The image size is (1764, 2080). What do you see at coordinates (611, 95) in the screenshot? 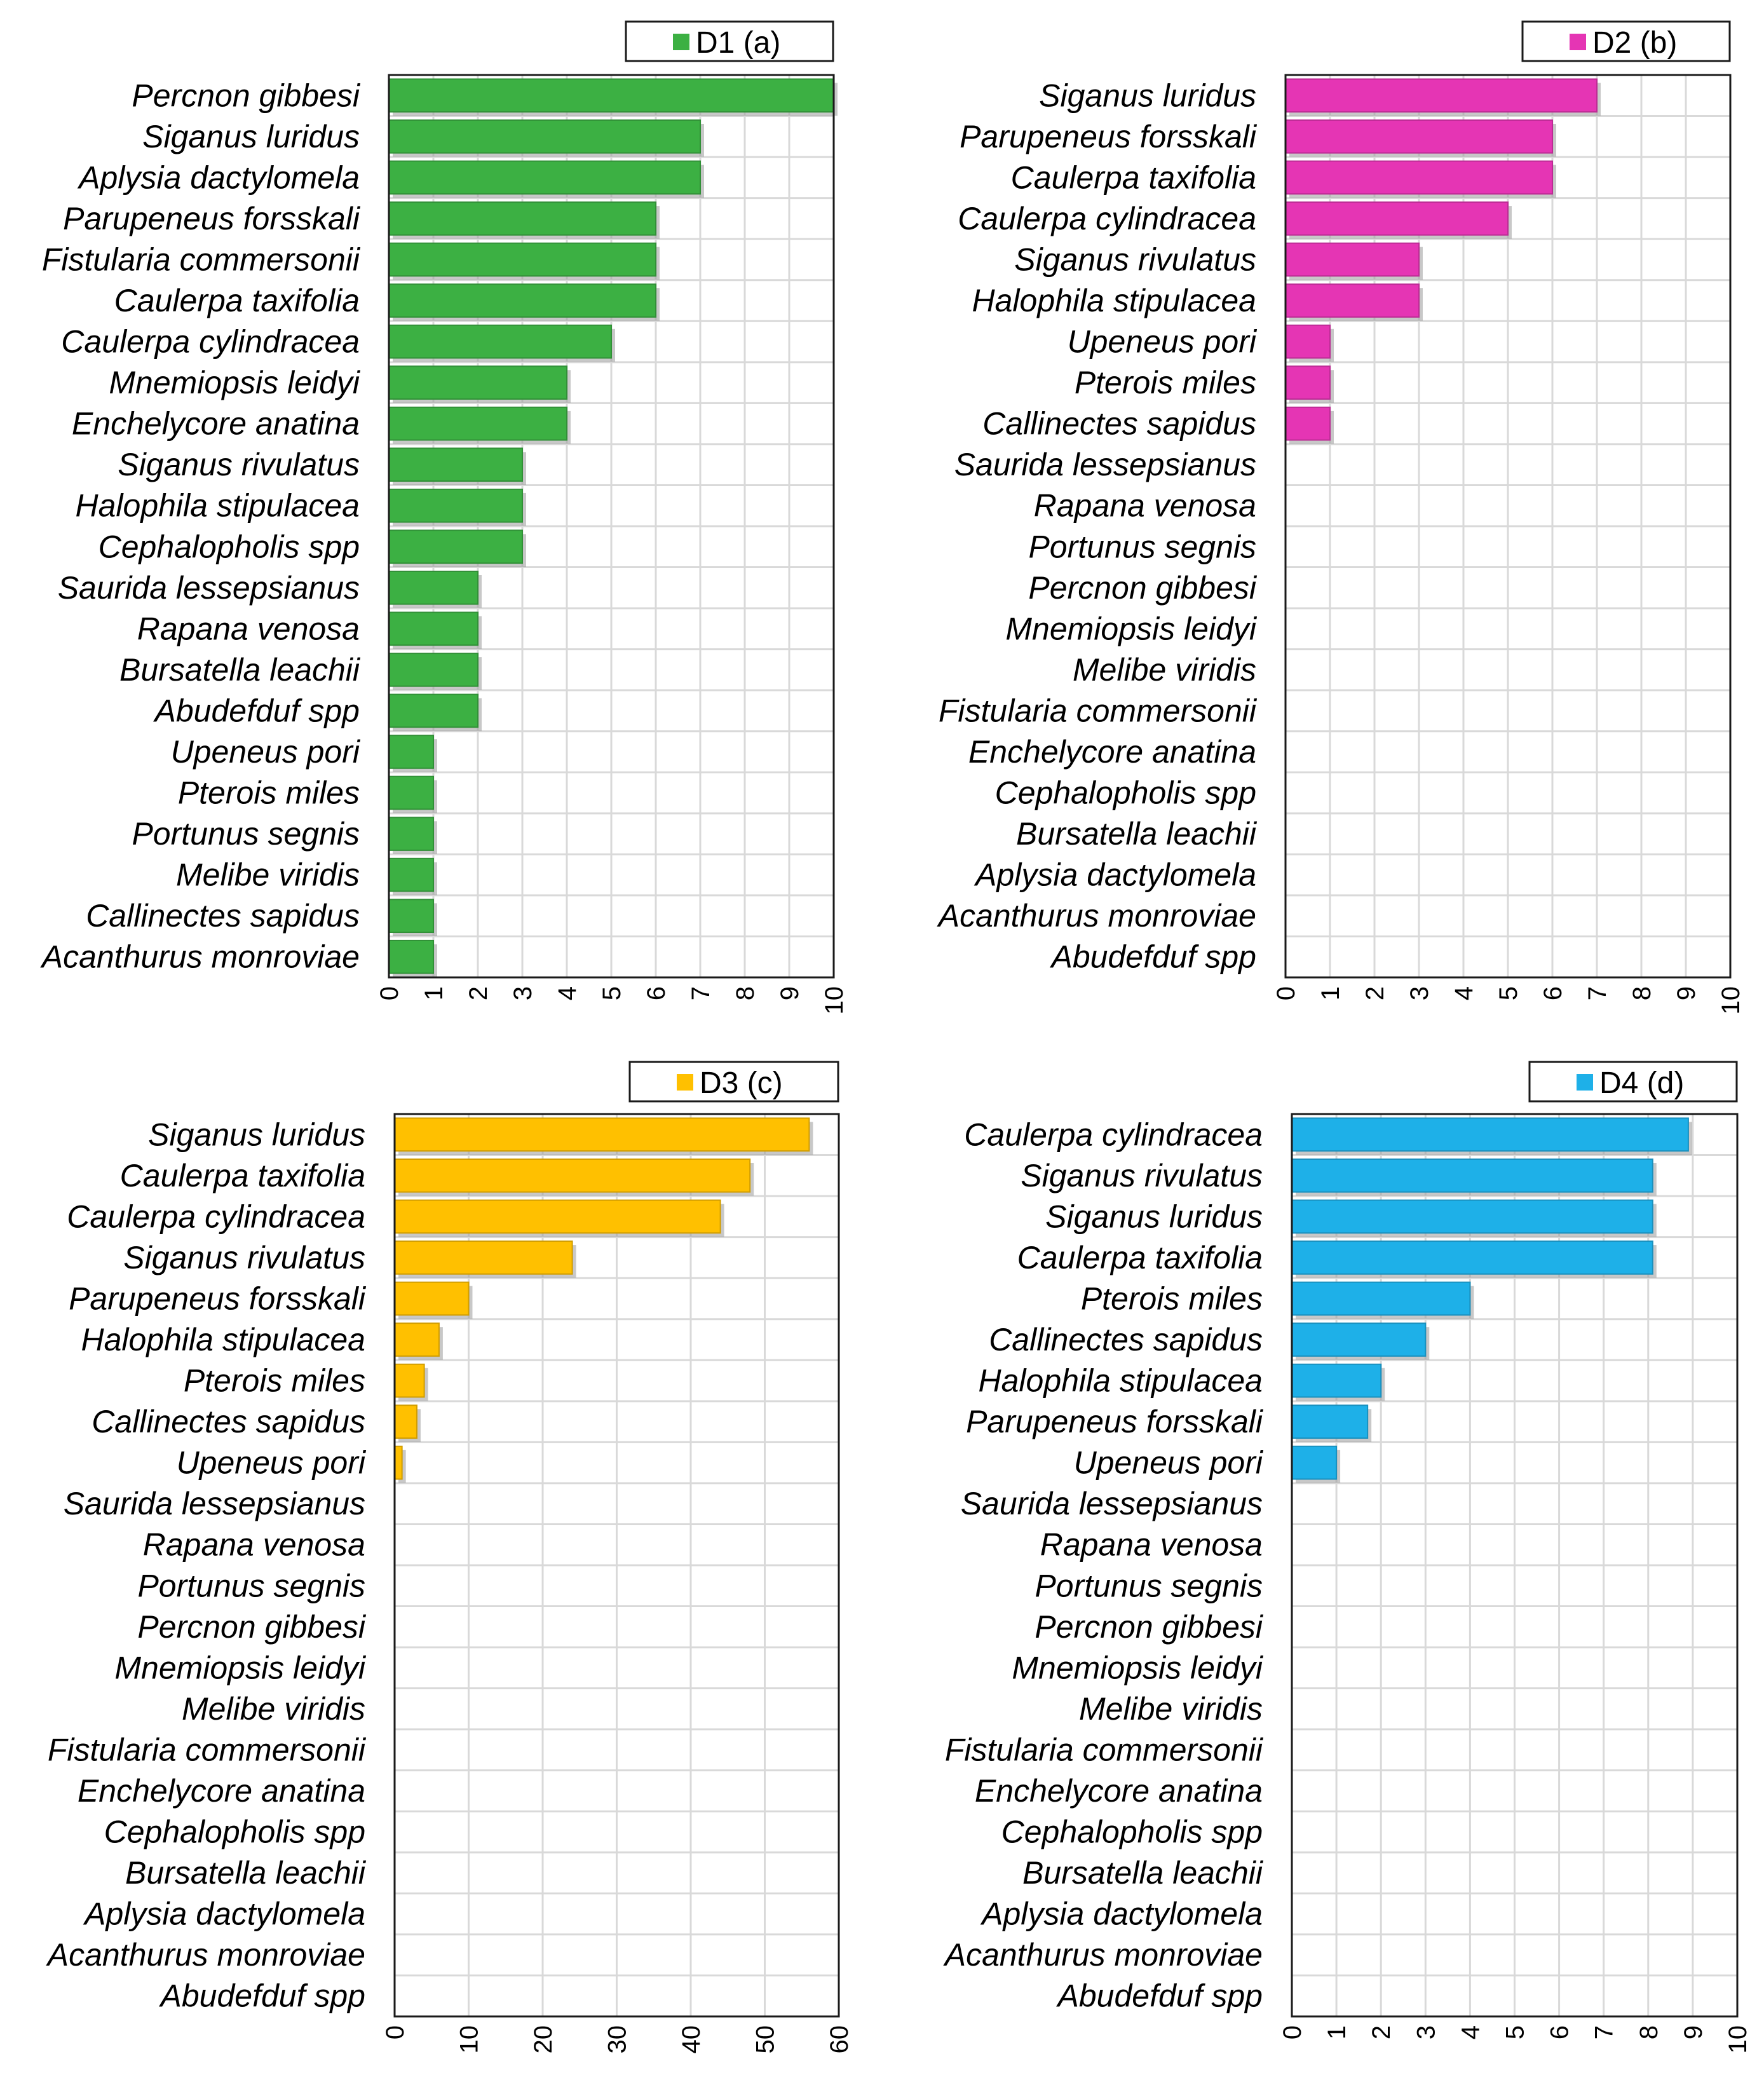
I see `bar-percnon-gibbesi` at bounding box center [611, 95].